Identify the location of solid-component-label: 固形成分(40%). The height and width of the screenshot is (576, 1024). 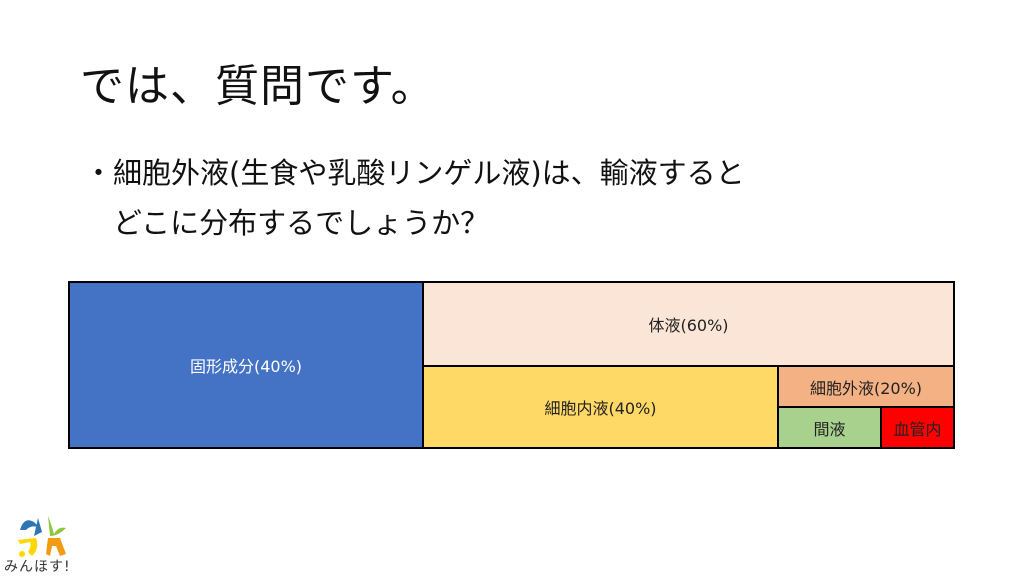
(246, 366).